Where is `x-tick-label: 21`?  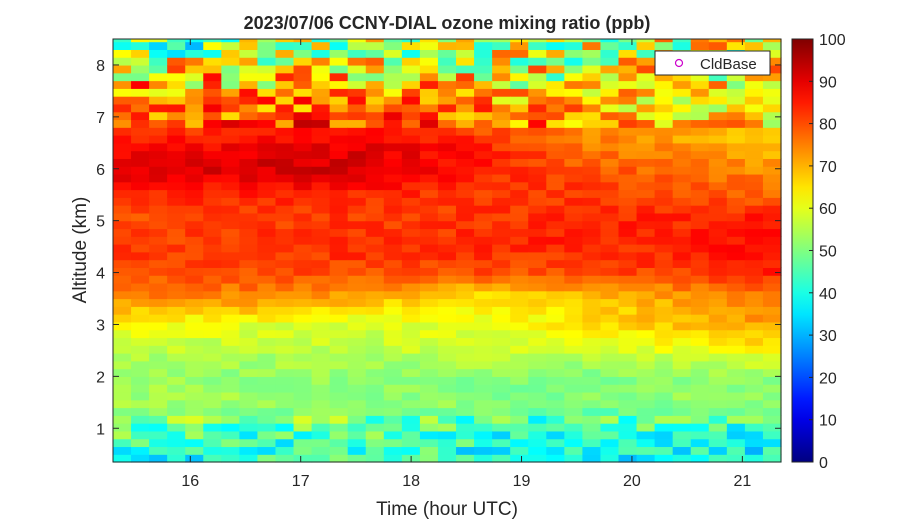 x-tick-label: 21 is located at coordinates (742, 481).